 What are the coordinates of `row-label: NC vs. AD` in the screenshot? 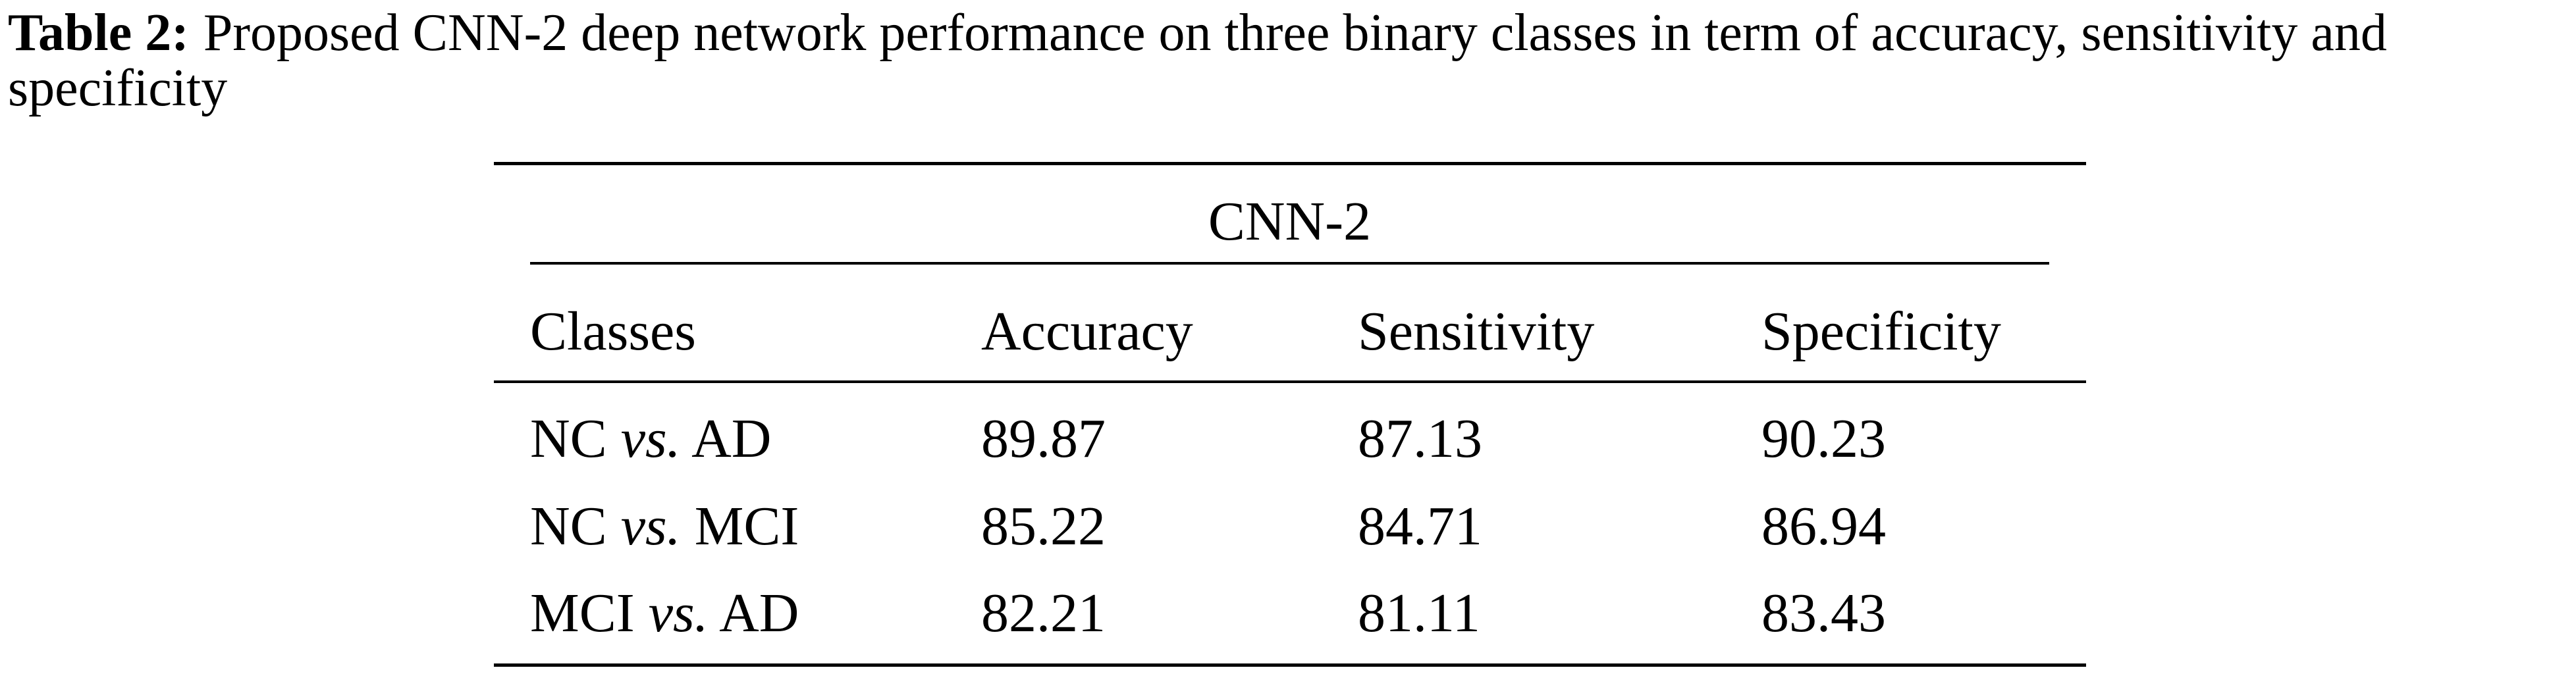 It's located at (650, 439).